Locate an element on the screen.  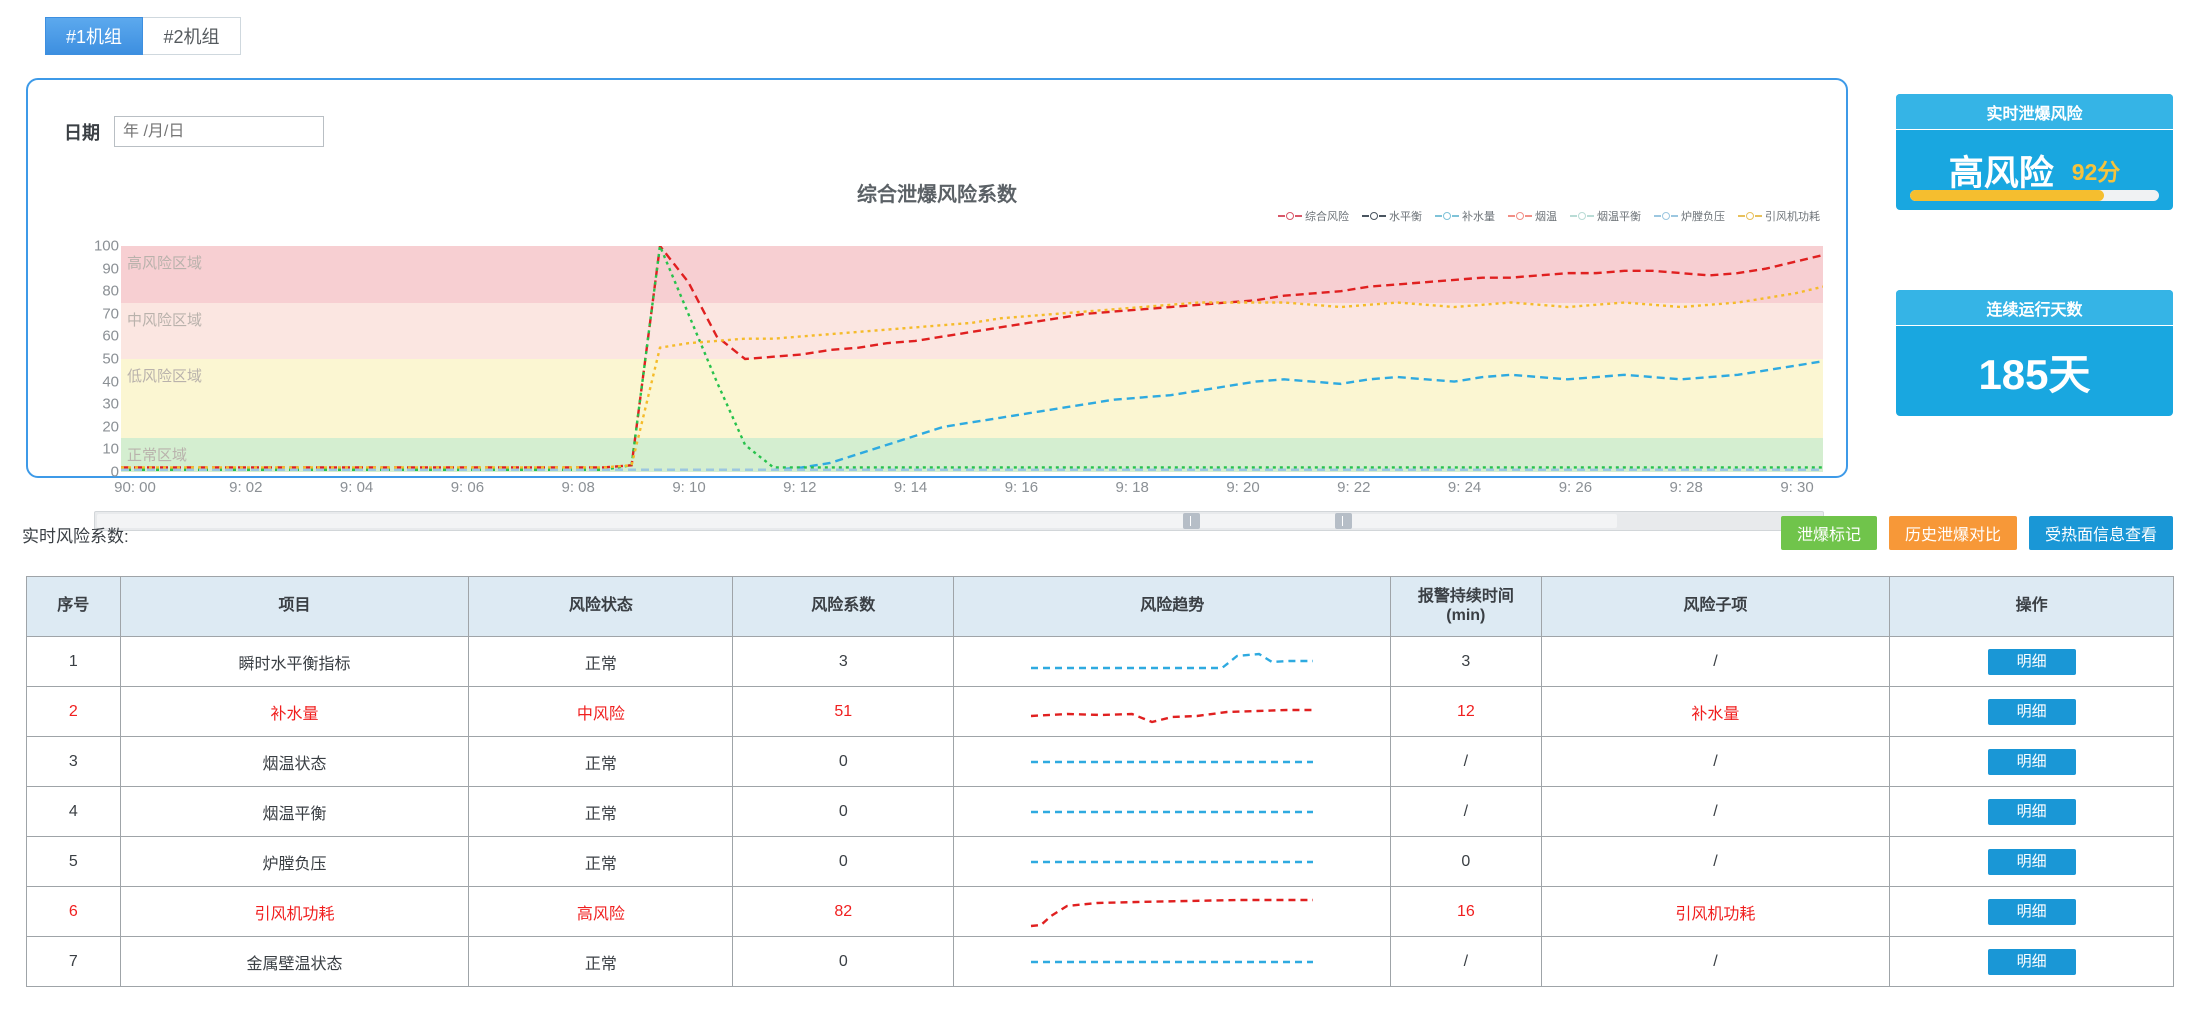
tab-unit-2: #2机组 is located at coordinates (192, 36).